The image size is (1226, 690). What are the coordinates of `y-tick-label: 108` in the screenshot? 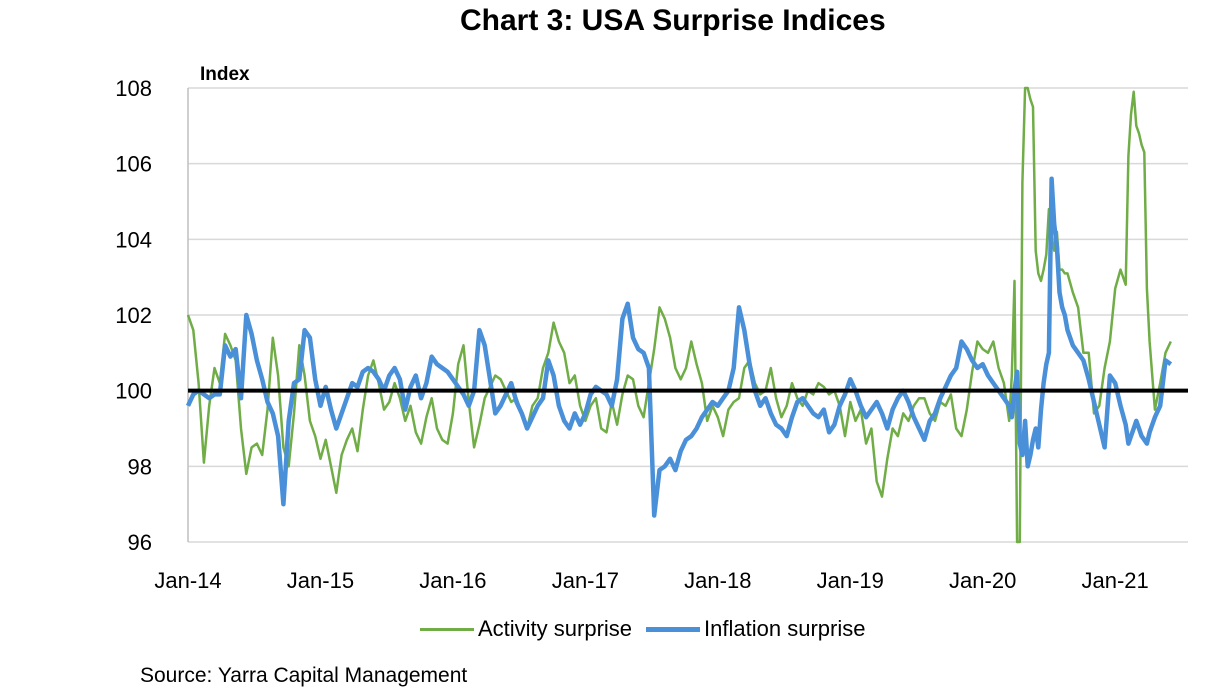 It's located at (133, 88).